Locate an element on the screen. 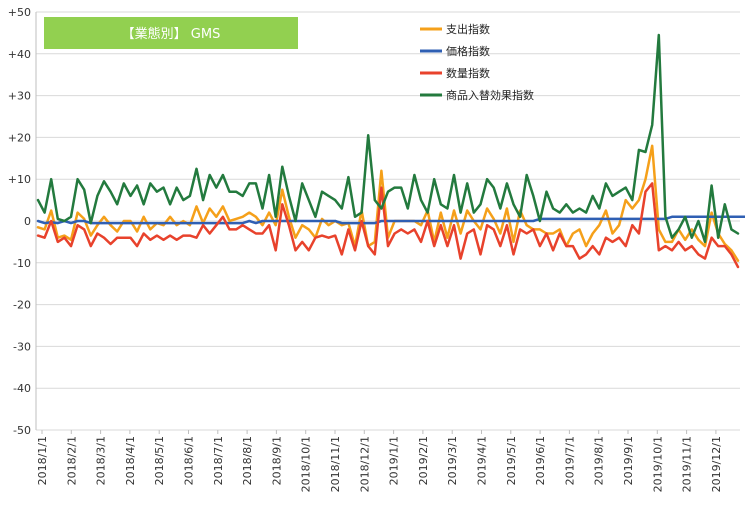  x-tick-label: 2018/11/1 is located at coordinates (335, 464).